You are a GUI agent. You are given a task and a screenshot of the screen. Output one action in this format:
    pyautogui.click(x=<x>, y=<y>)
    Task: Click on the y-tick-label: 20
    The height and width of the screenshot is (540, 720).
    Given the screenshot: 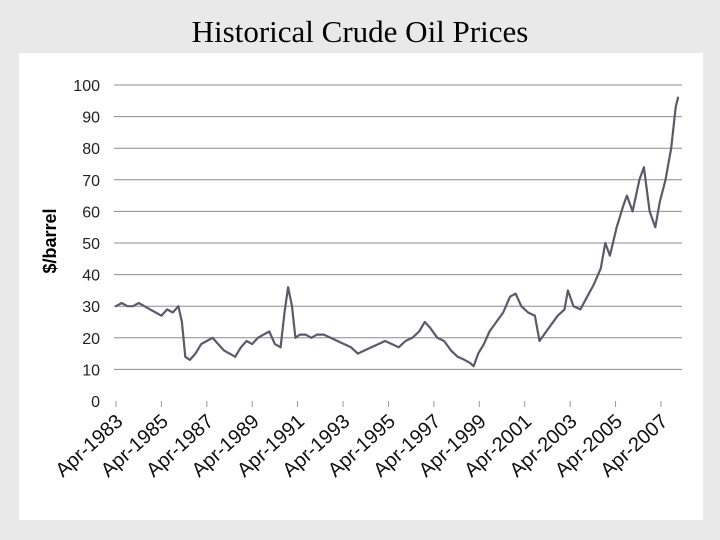 What is the action you would take?
    pyautogui.click(x=91, y=339)
    